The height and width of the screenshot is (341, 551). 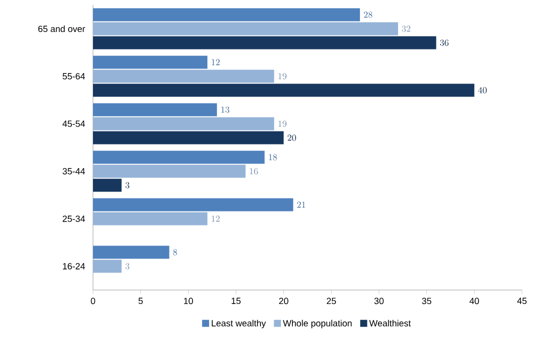 I want to click on y-tick-label: 16-24, so click(x=73, y=266).